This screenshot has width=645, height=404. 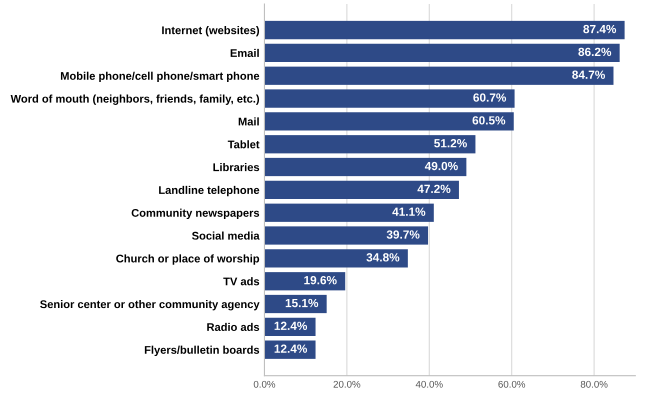 I want to click on data-label: 41.1%, so click(x=409, y=212).